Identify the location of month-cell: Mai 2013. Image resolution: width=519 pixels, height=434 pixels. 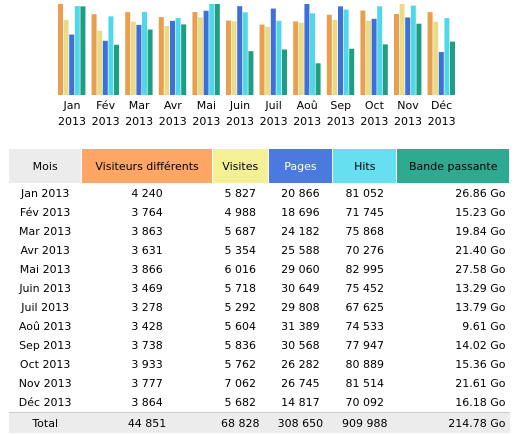
(45, 269).